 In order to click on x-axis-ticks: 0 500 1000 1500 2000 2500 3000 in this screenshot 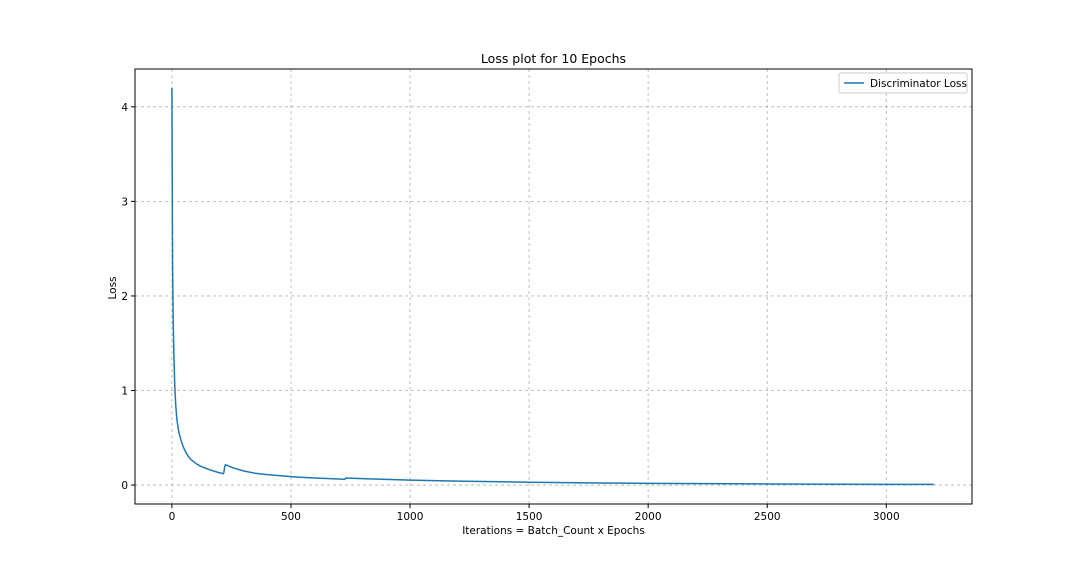, I will do `click(534, 513)`.